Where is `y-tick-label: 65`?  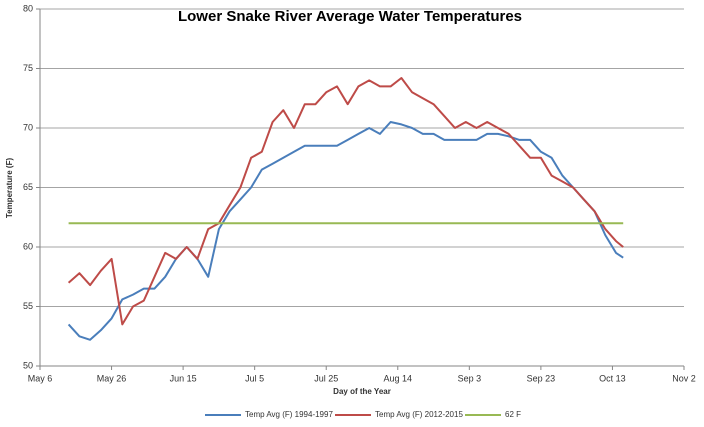 y-tick-label: 65 is located at coordinates (28, 187).